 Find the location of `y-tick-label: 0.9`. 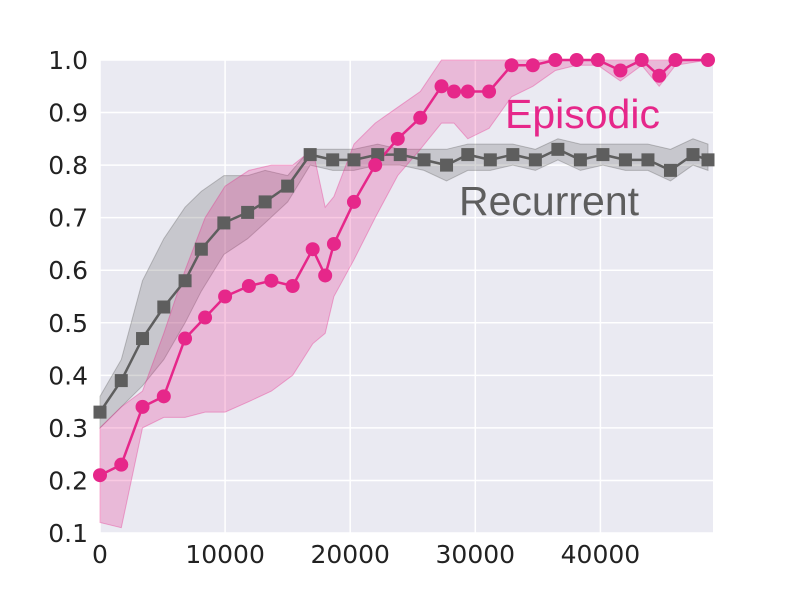

y-tick-label: 0.9 is located at coordinates (68, 113).